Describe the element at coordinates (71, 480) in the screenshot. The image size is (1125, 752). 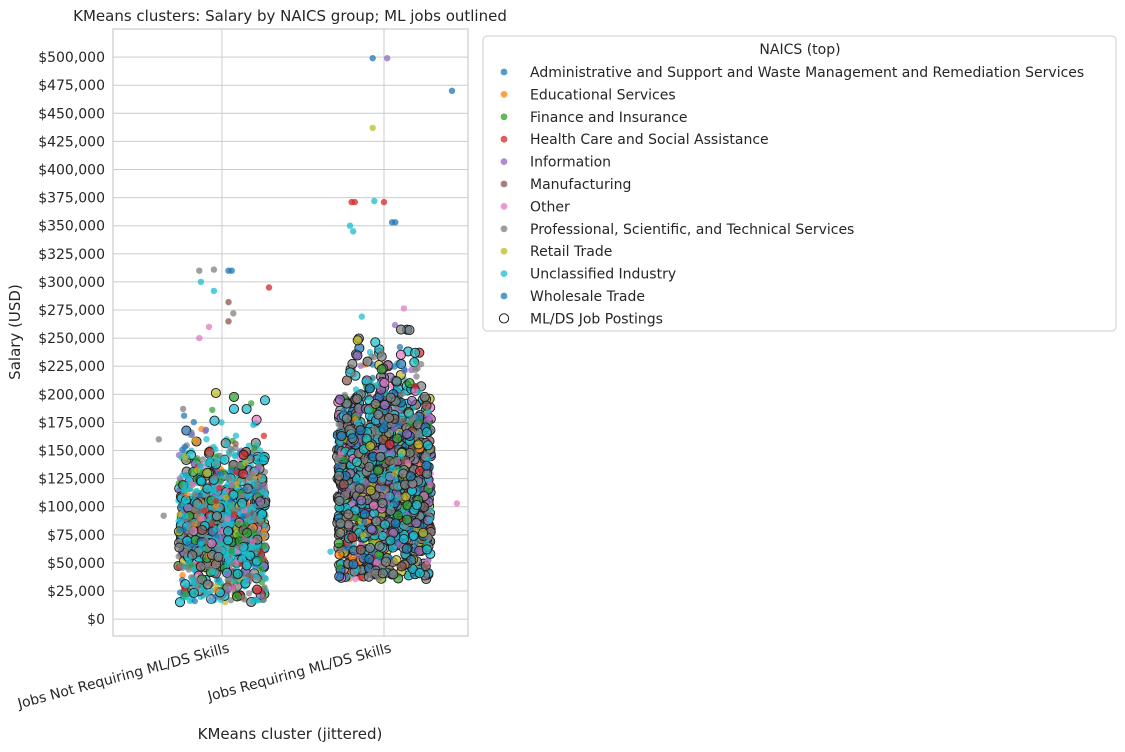
I see `y-tick-label: $125,000` at that location.